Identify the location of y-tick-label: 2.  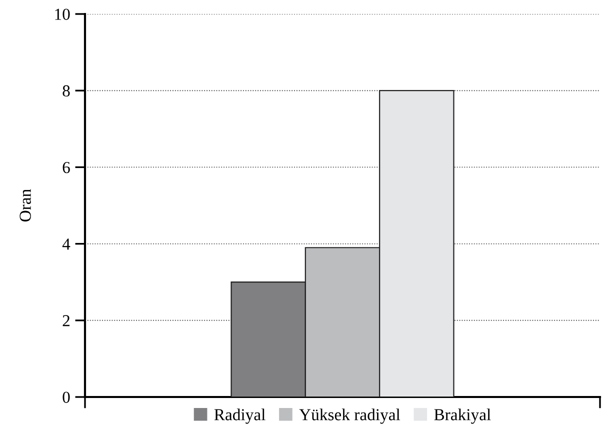
(66, 320).